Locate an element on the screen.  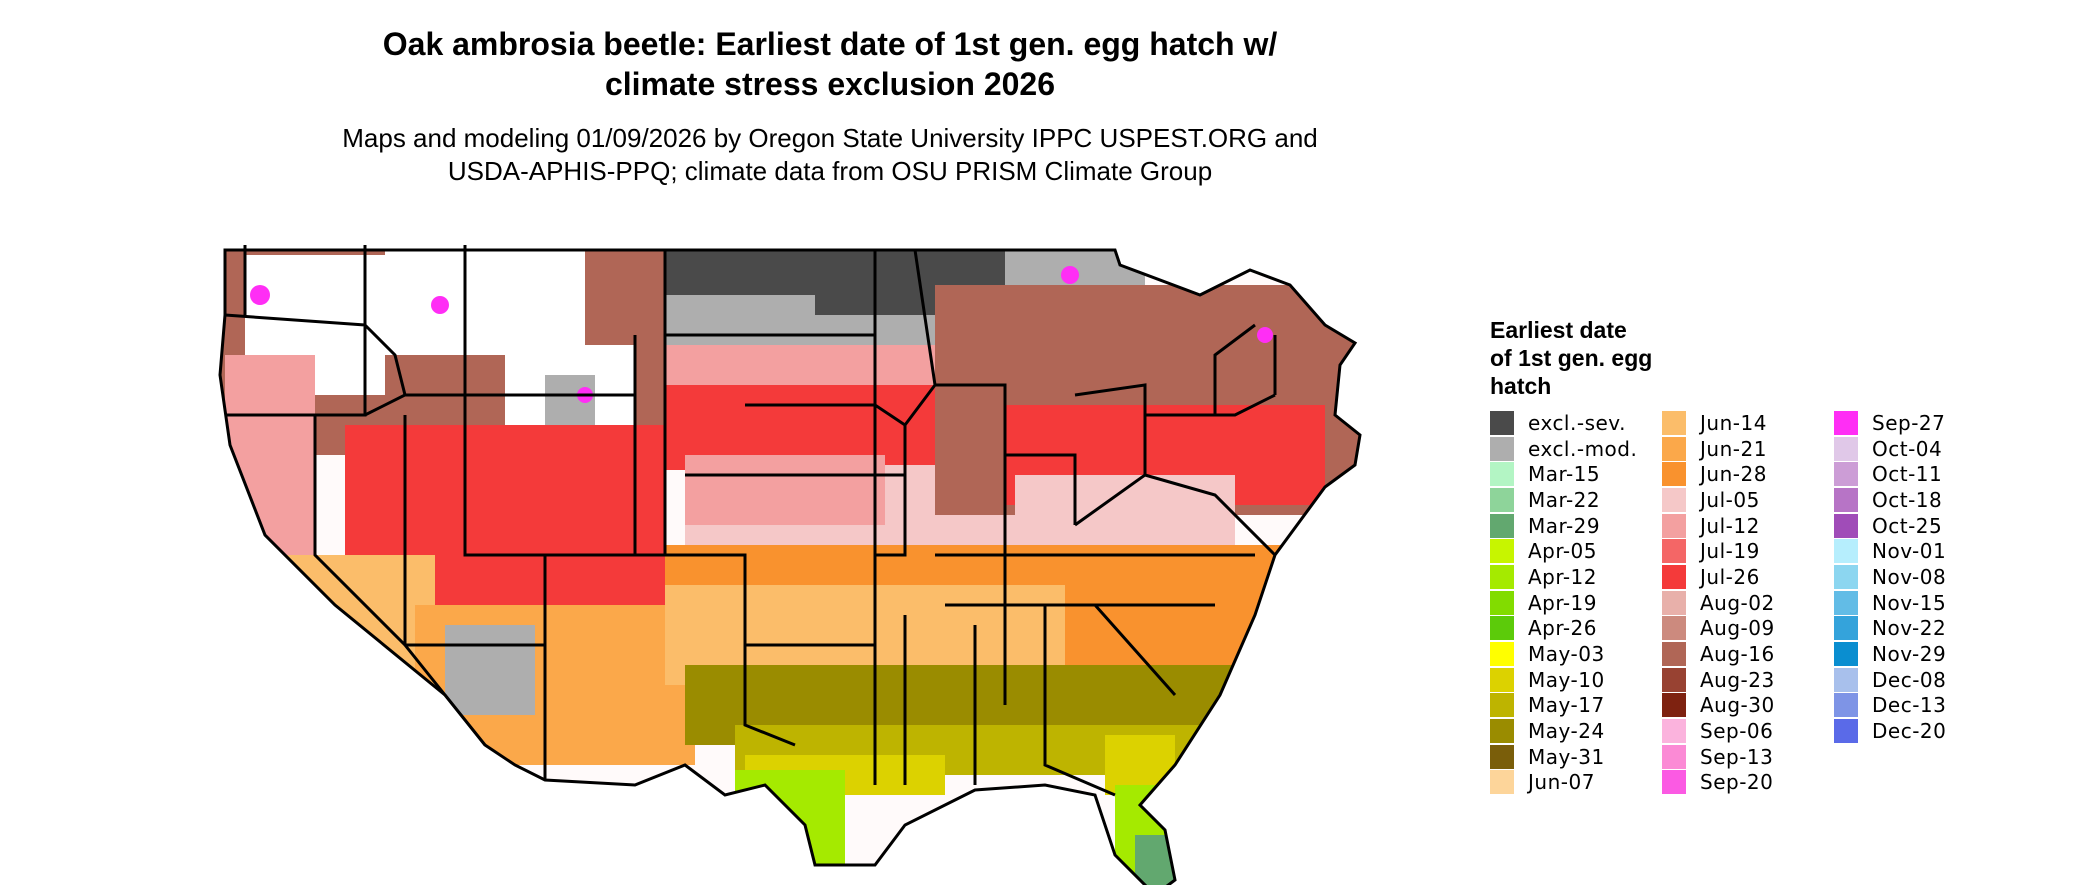
legend-label: Nov-01 is located at coordinates (1909, 551).